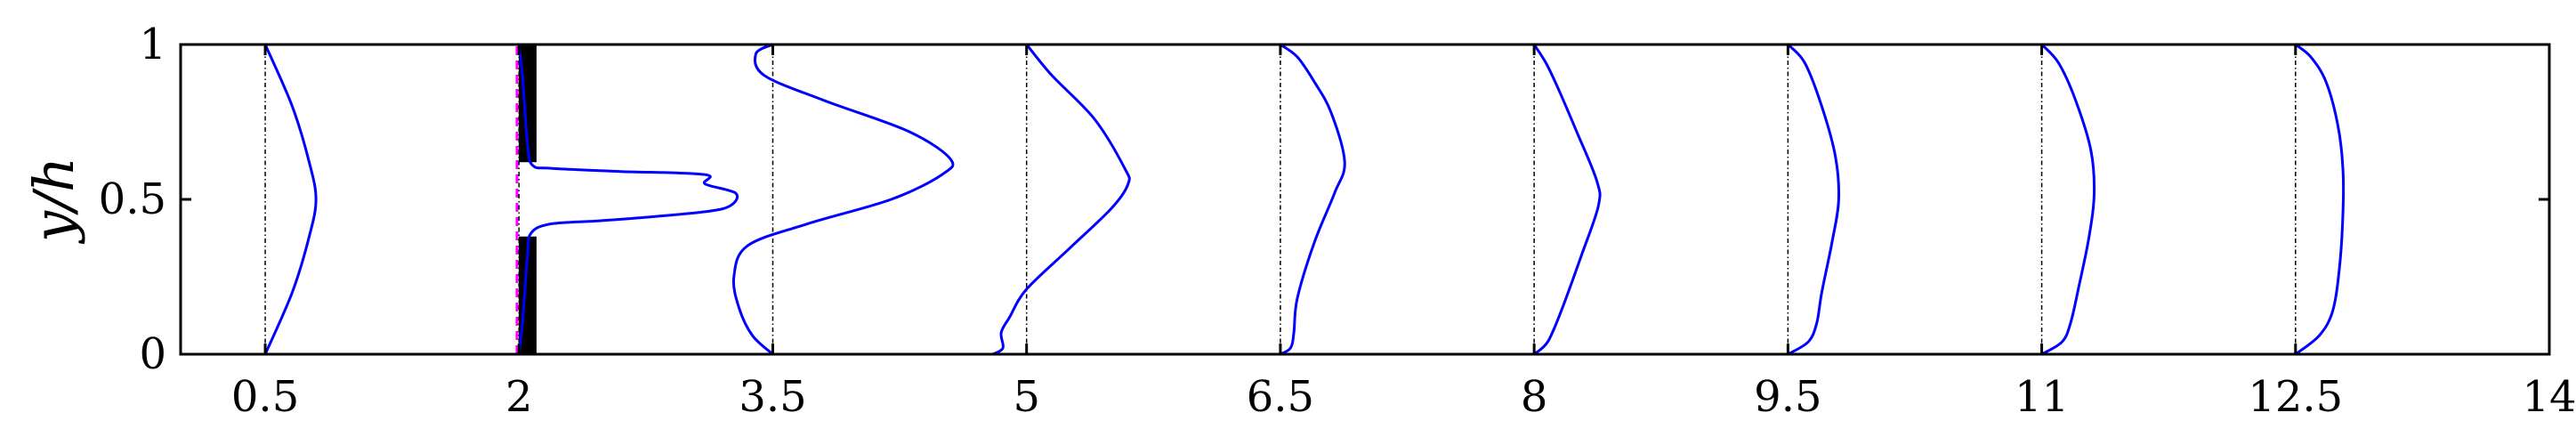 Image resolution: width=2576 pixels, height=445 pixels. What do you see at coordinates (772, 397) in the screenshot?
I see `x-tick-label-2: 3.5` at bounding box center [772, 397].